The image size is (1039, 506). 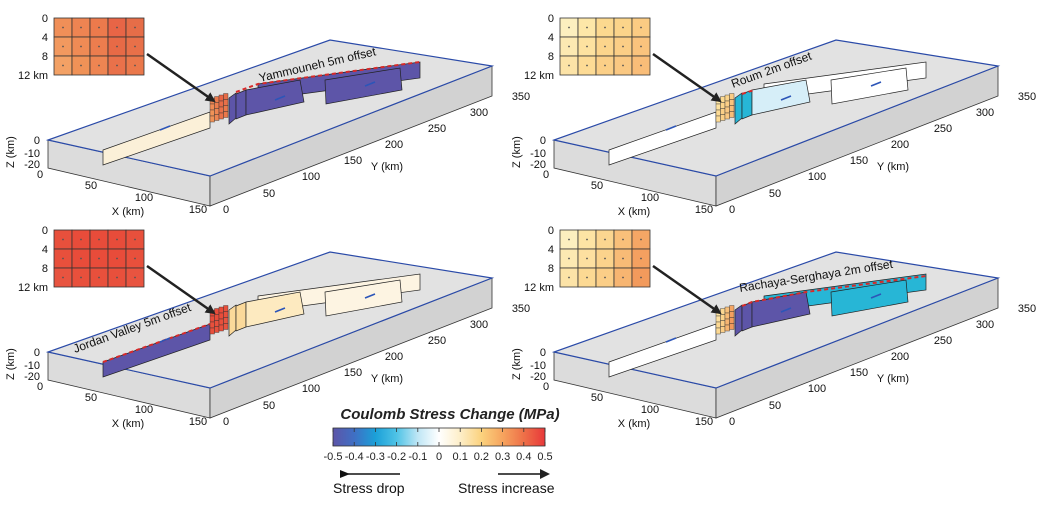 What do you see at coordinates (439, 457) in the screenshot?
I see `colorbar-tick-label: 0` at bounding box center [439, 457].